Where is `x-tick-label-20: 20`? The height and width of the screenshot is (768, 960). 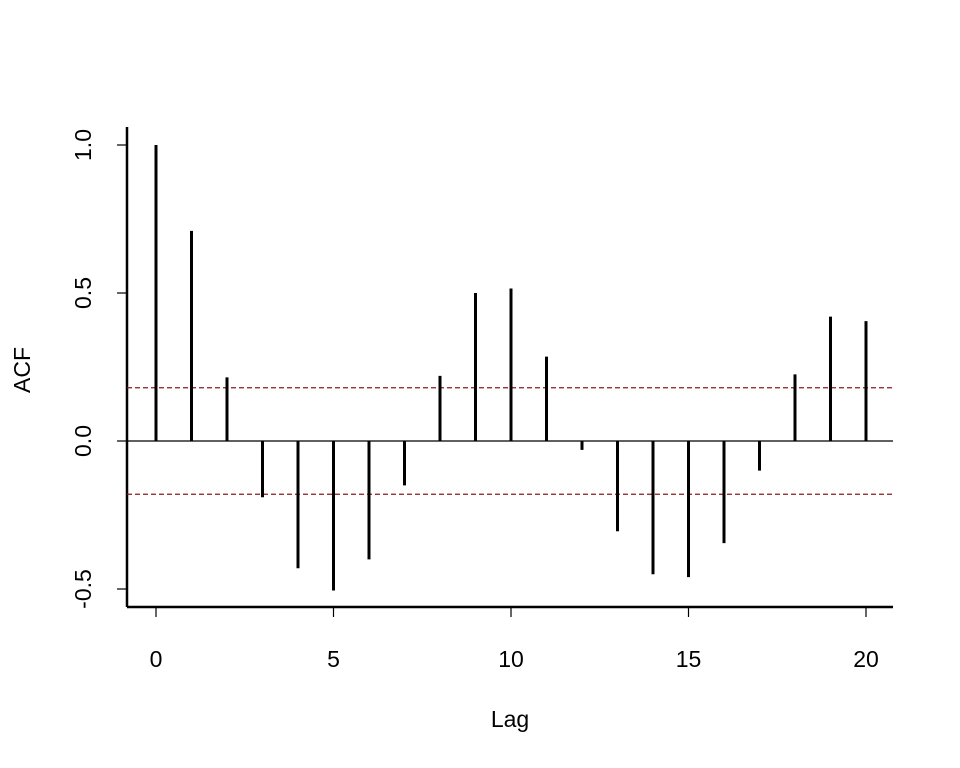
x-tick-label-20: 20 is located at coordinates (866, 659).